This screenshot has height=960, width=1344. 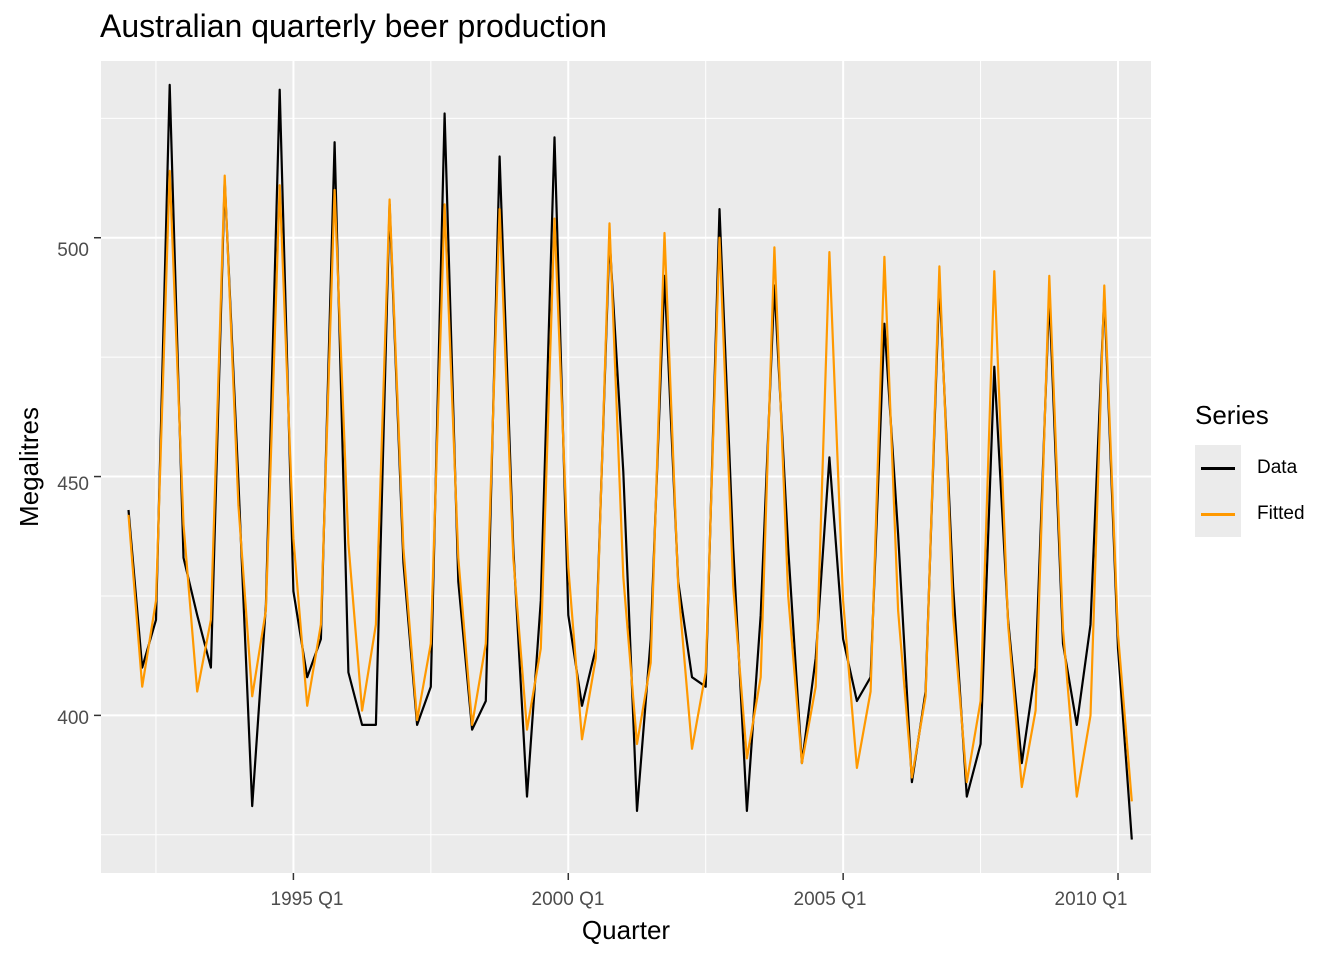 I want to click on legend-swatch-fitted, so click(x=1218, y=514).